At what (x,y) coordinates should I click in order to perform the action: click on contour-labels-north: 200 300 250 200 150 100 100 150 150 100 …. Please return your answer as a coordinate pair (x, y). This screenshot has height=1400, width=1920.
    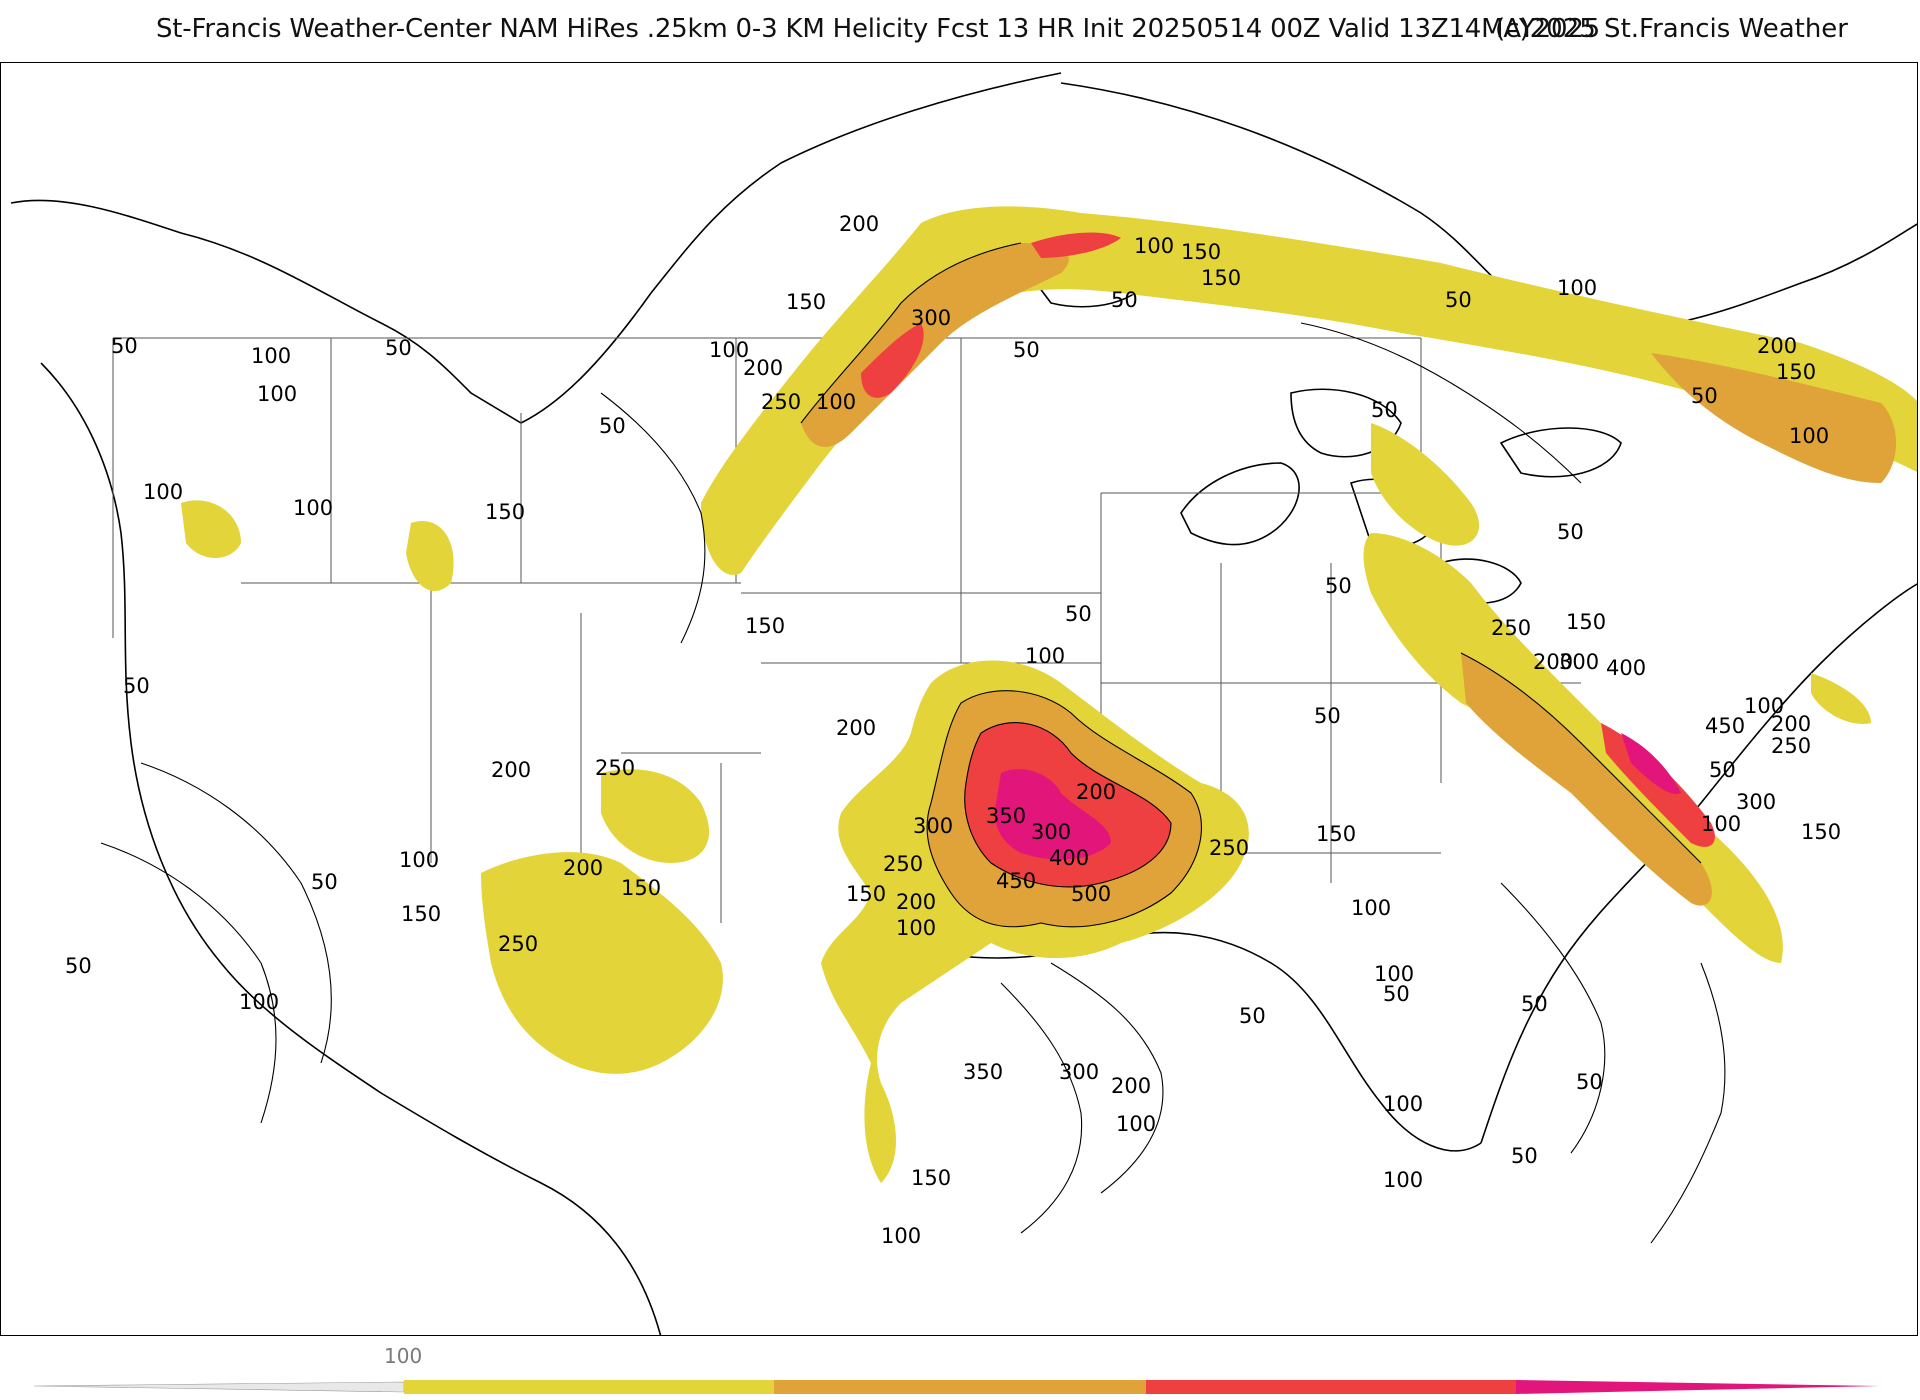
    Looking at the image, I should click on (1286, 330).